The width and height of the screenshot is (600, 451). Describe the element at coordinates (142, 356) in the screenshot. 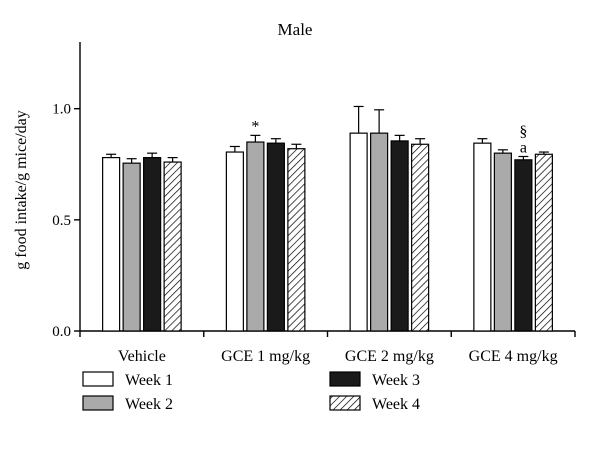

I see `x-tick-label: Vehicle` at that location.